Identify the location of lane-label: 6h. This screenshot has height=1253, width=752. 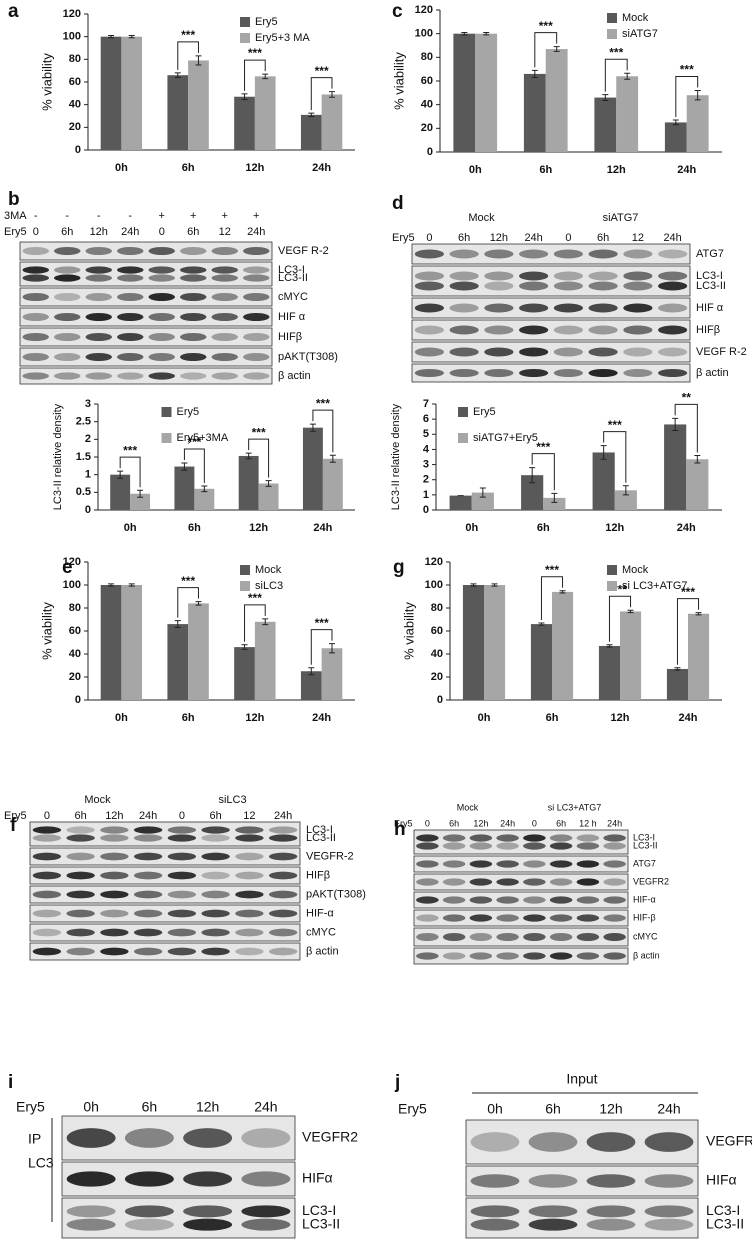
(464, 238).